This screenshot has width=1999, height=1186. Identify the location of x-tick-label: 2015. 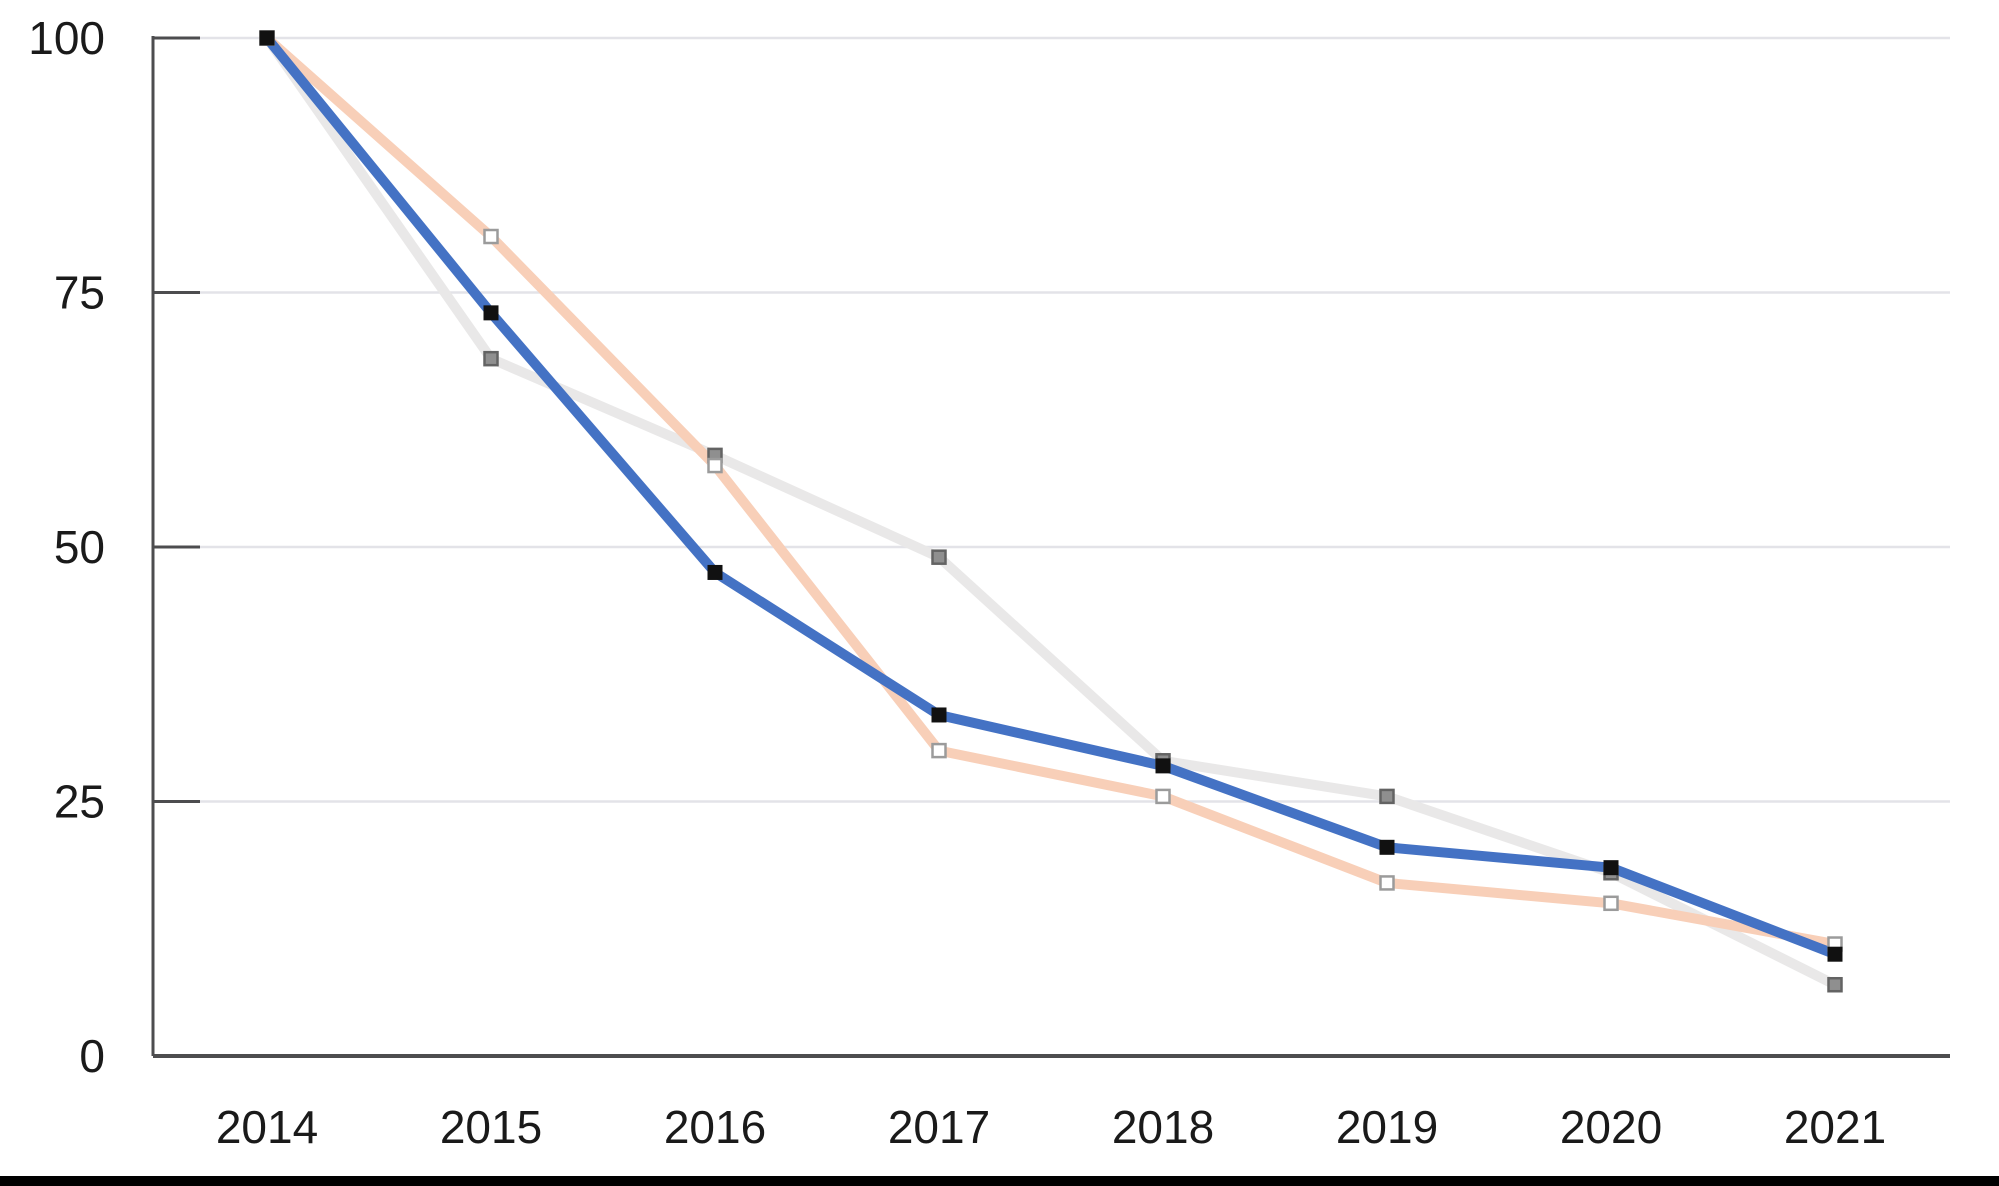
(491, 1127).